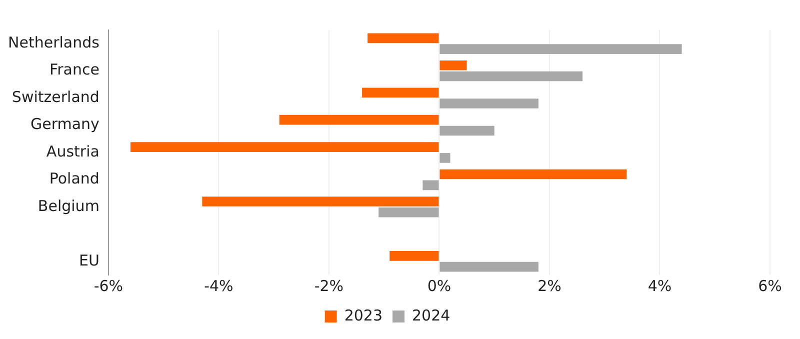  Describe the element at coordinates (770, 285) in the screenshot. I see `x-tick-label: 6%` at that location.